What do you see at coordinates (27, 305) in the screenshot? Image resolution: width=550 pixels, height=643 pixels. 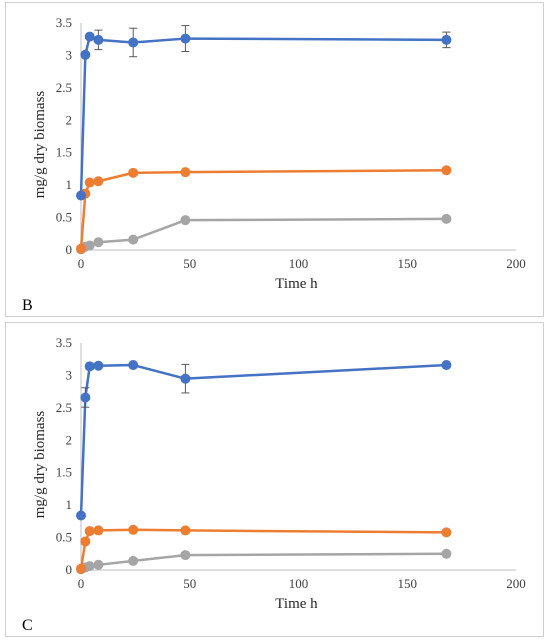 I see `panel-label: B` at bounding box center [27, 305].